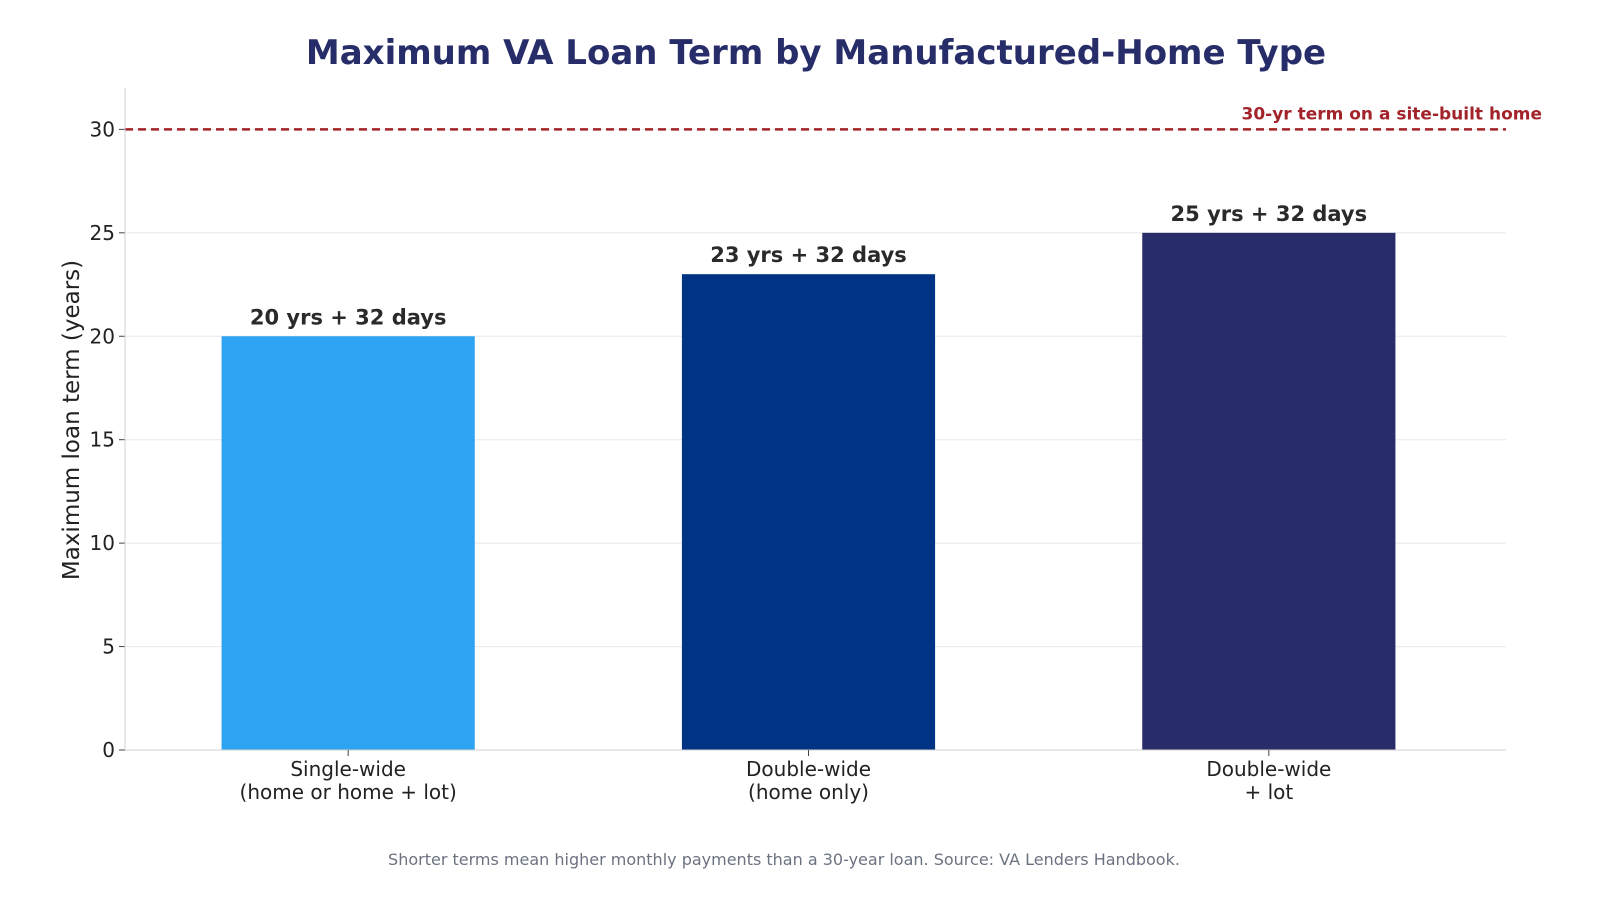  What do you see at coordinates (108, 750) in the screenshot?
I see `y-tick-label: 0` at bounding box center [108, 750].